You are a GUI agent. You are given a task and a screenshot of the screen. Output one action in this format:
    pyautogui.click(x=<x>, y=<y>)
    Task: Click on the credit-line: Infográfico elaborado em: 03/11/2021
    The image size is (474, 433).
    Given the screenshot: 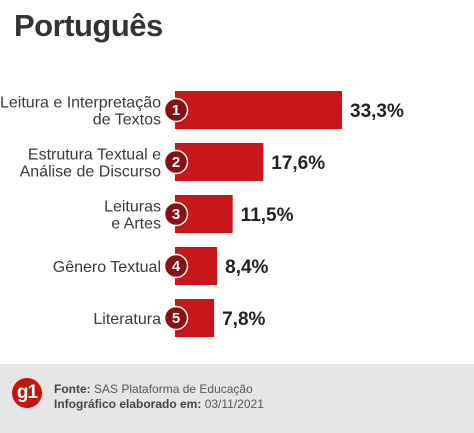 What is the action you would take?
    pyautogui.click(x=159, y=404)
    